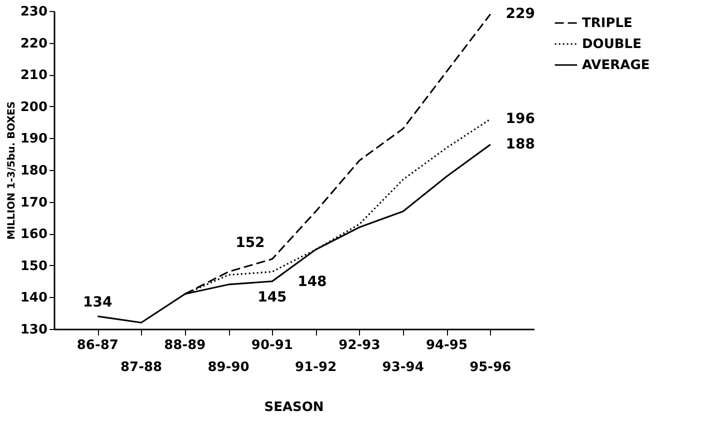  Describe the element at coordinates (34, 266) in the screenshot. I see `y-tick-label: 150` at that location.